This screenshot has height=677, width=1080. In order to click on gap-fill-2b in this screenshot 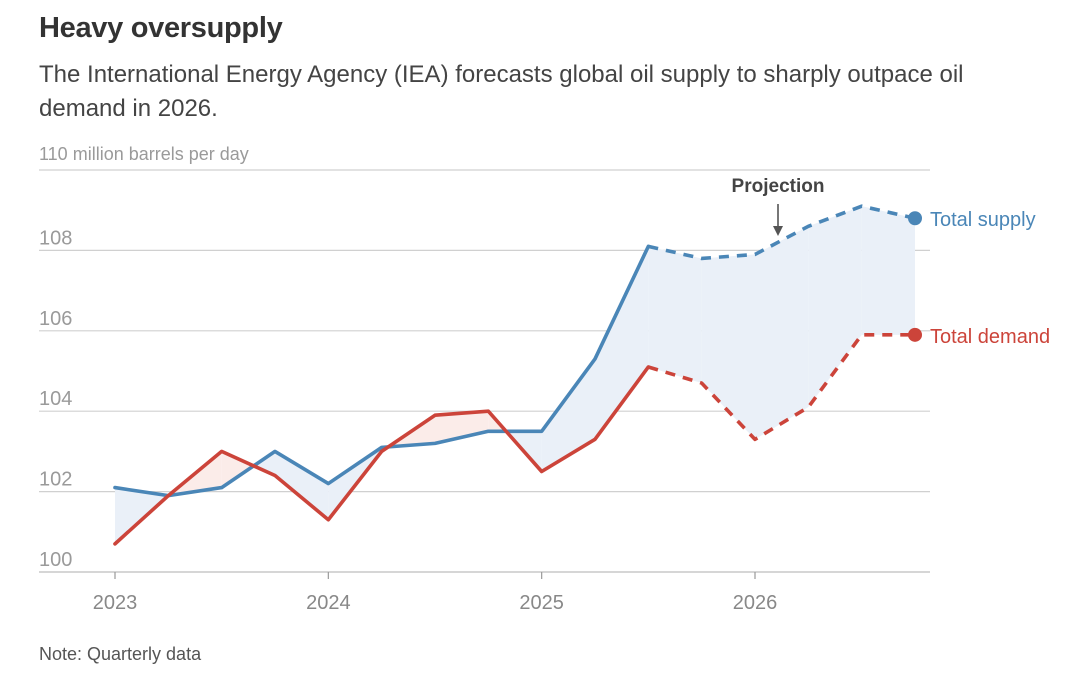, I will do `click(264, 463)`.